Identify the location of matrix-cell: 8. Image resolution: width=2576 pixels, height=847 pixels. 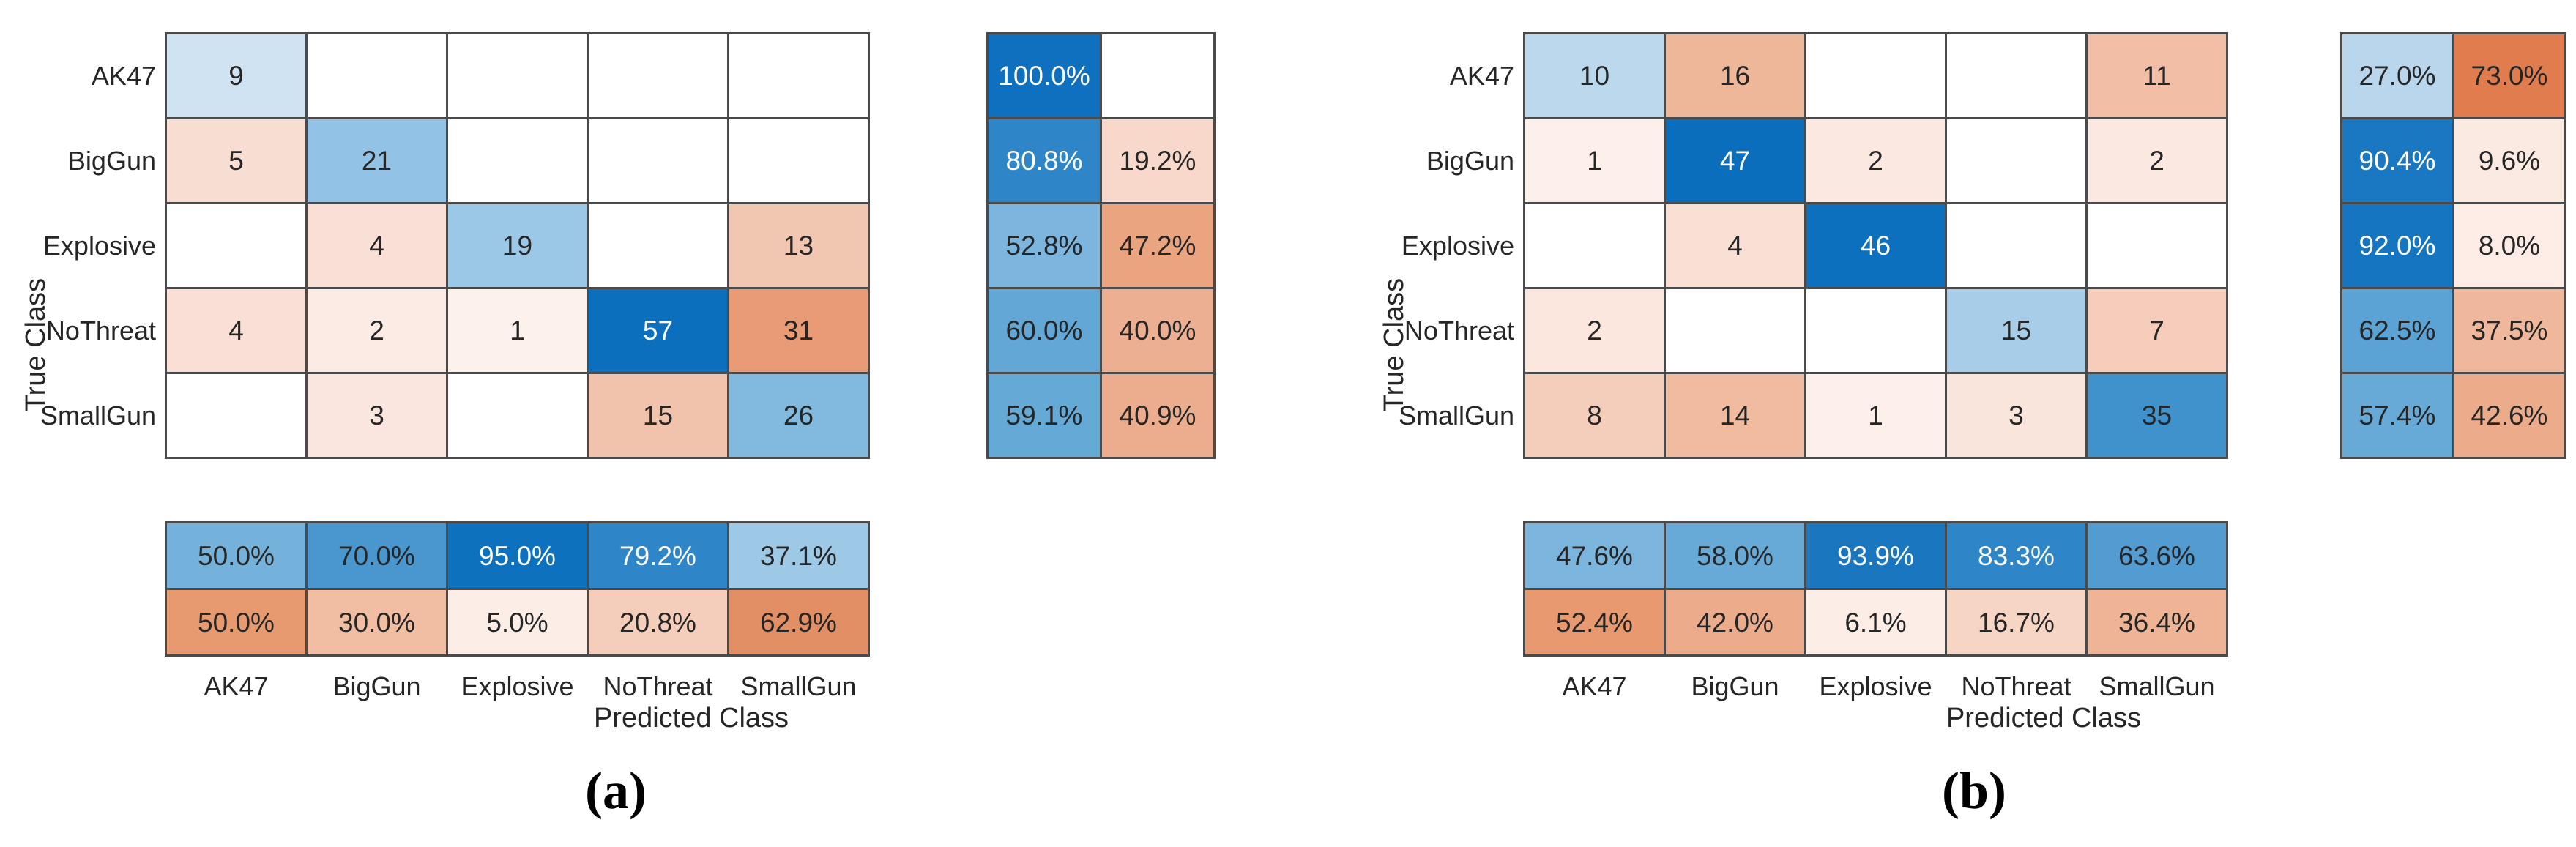
(1594, 416).